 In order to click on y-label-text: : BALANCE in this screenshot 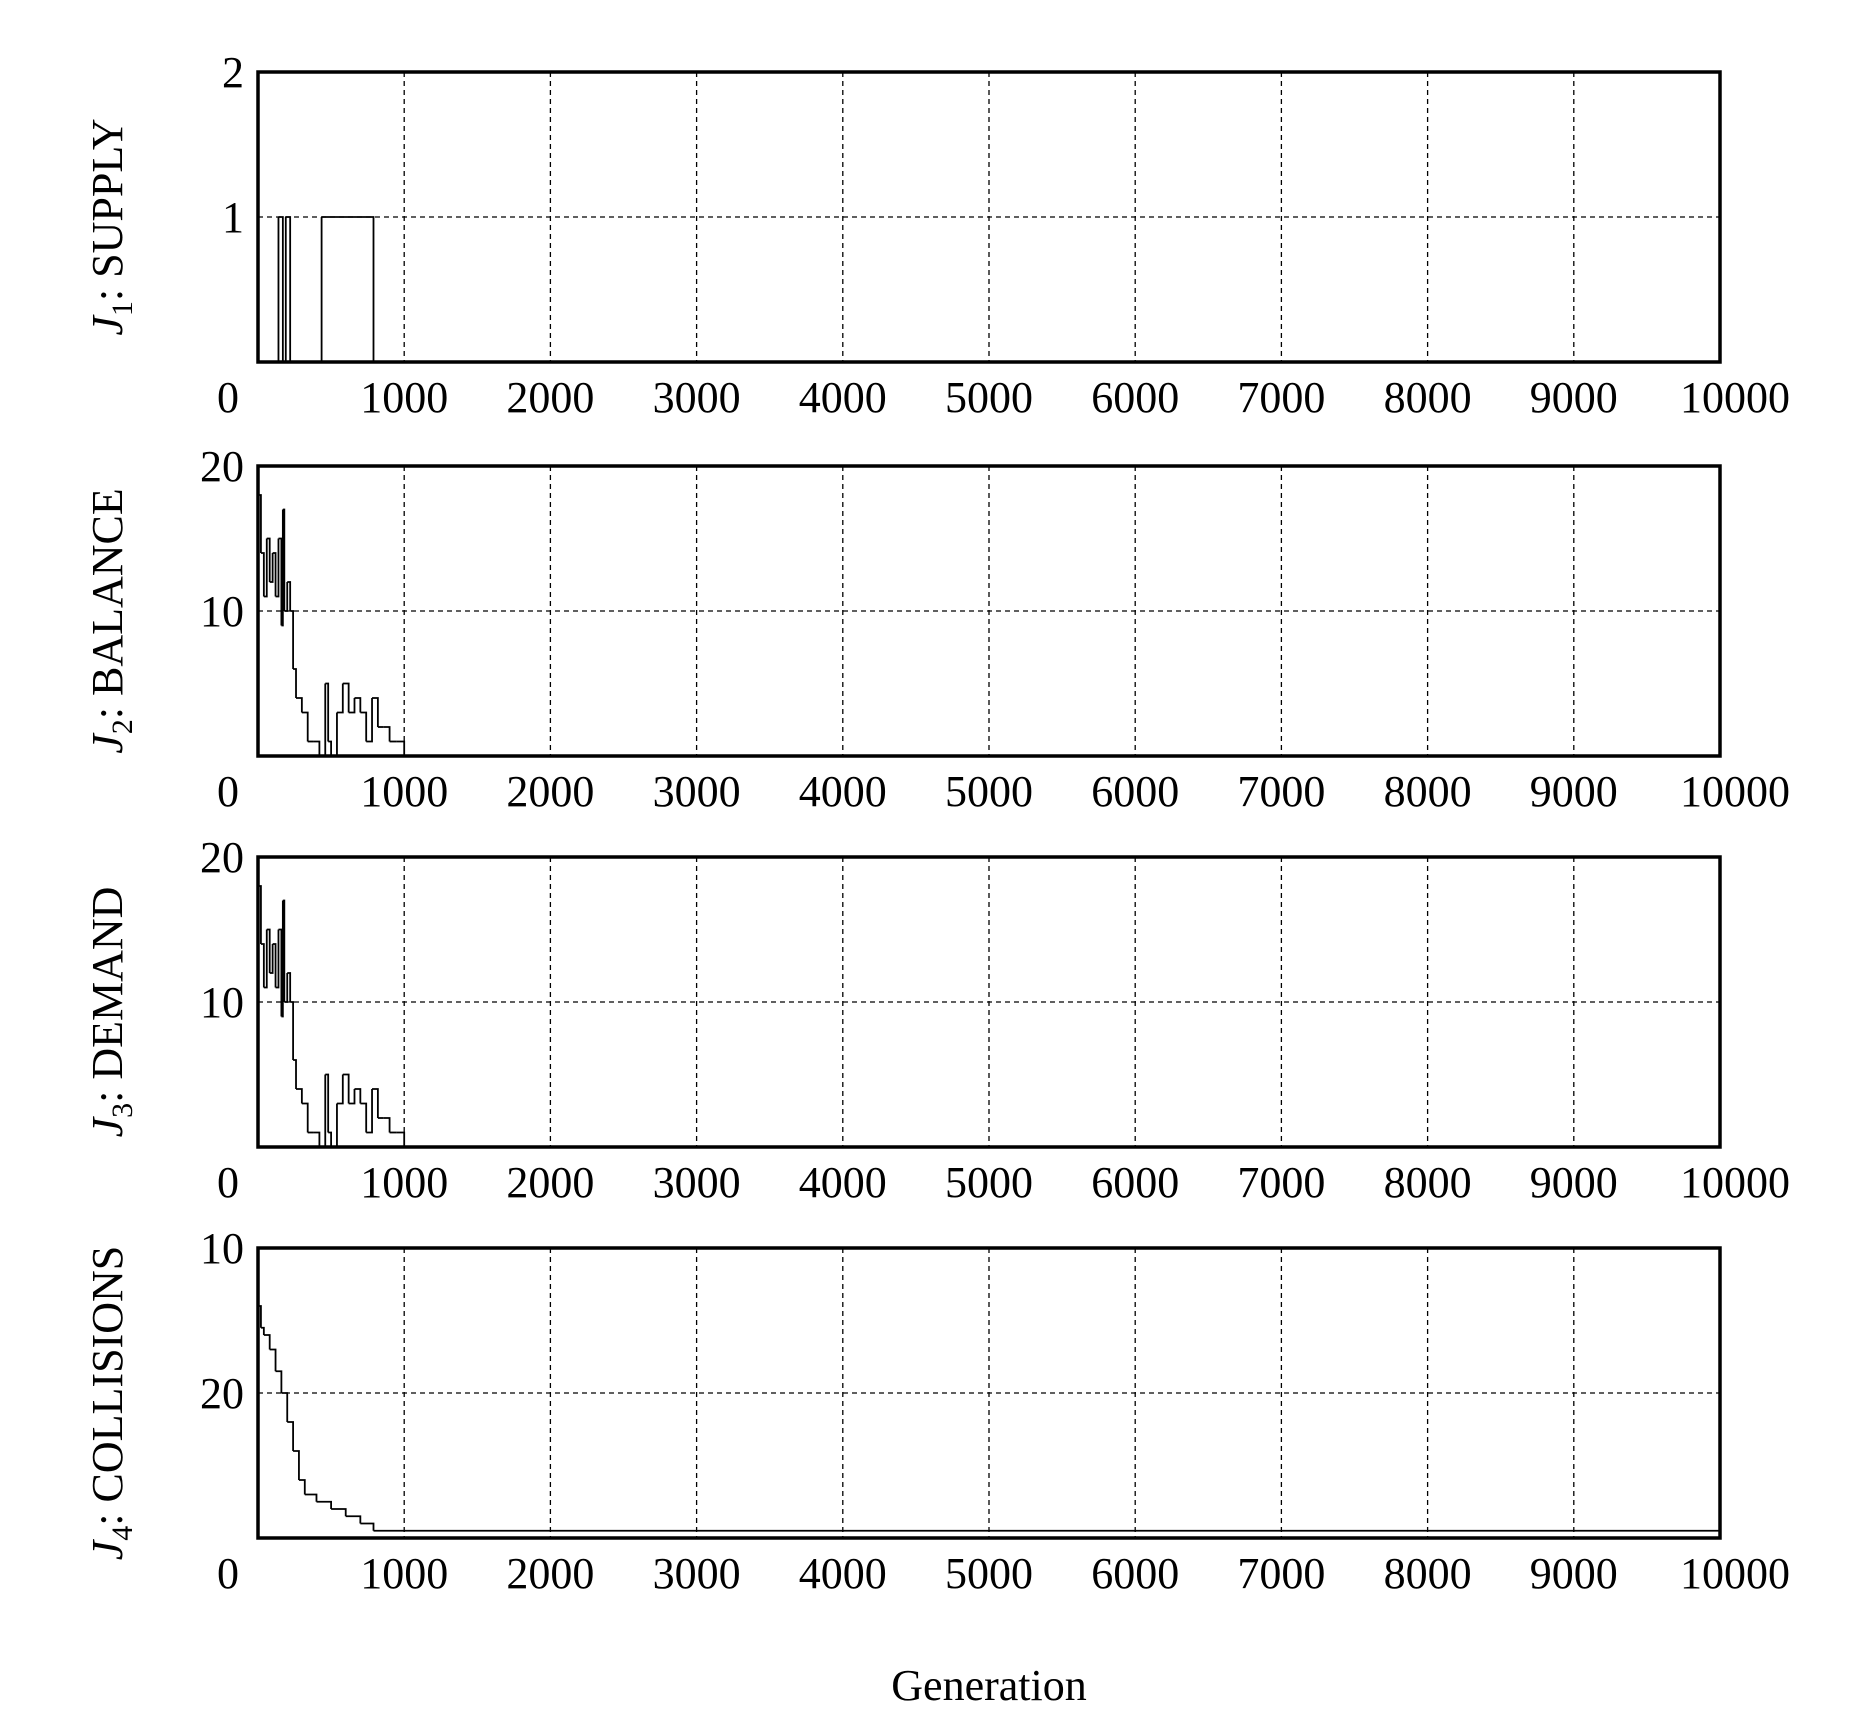, I will do `click(107, 603)`.